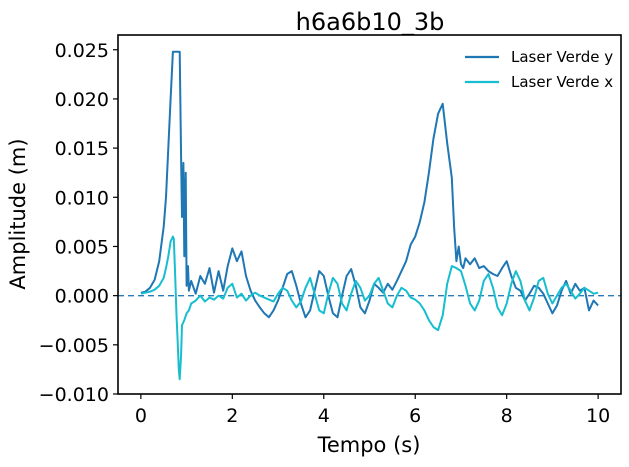  Describe the element at coordinates (562, 57) in the screenshot. I see `legend-label-laser-verde-y: Laser Verde y` at that location.